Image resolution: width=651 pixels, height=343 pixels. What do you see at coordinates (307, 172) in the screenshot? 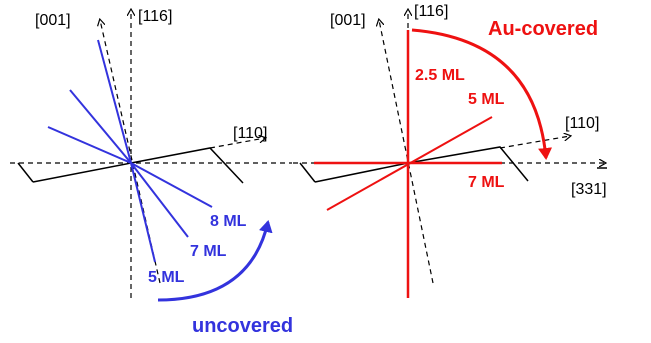
I see `right-plane-left-tick` at bounding box center [307, 172].